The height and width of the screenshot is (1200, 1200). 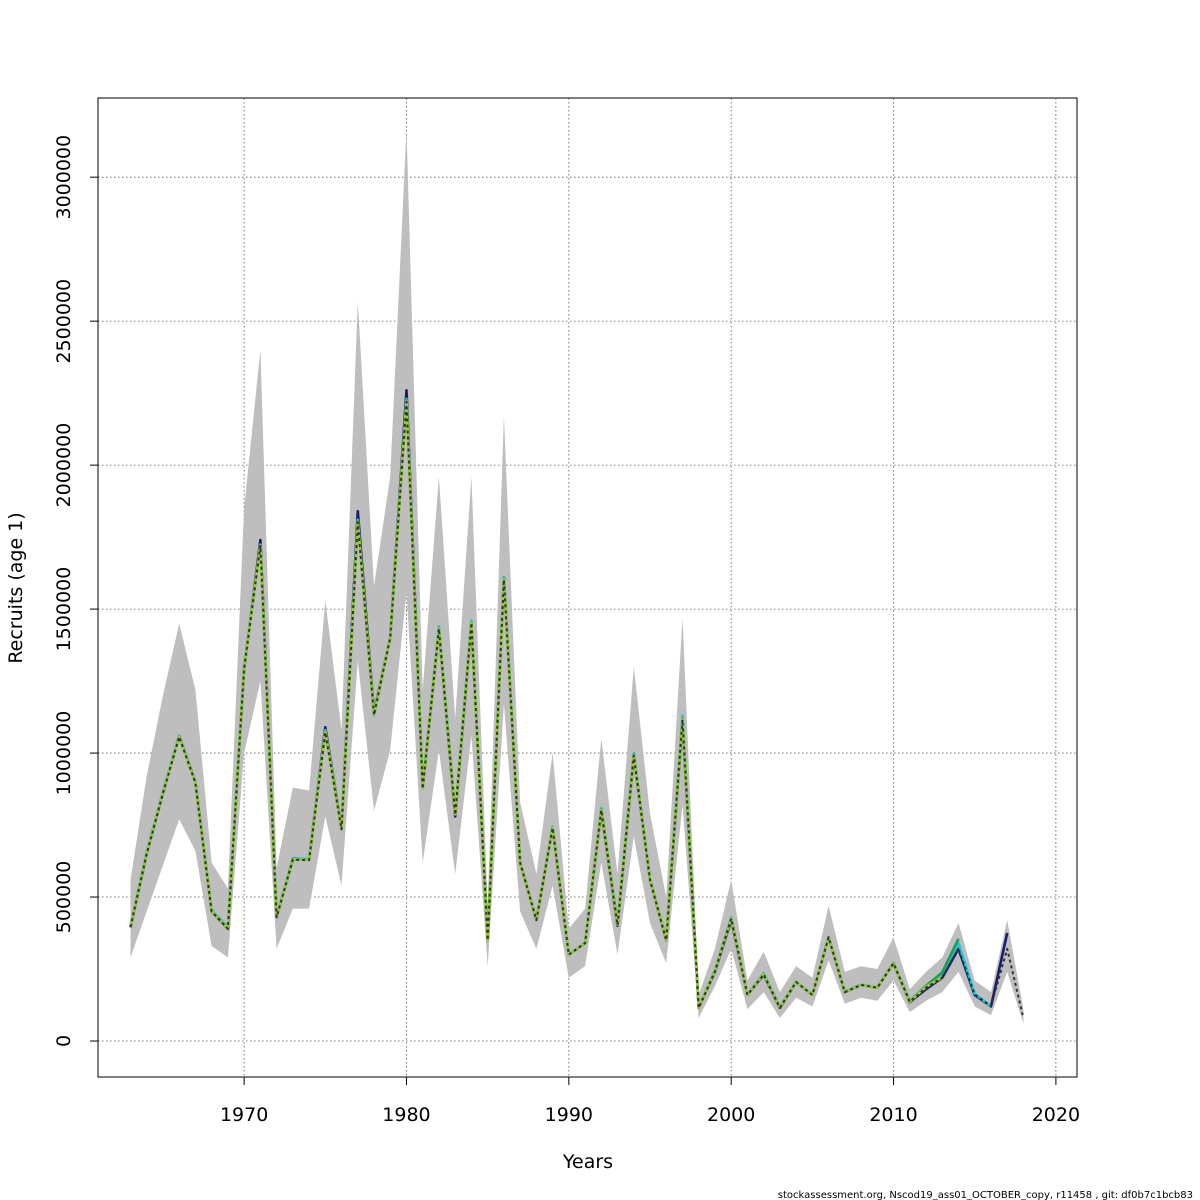 I want to click on x-tick-label: 2010, so click(x=893, y=1115).